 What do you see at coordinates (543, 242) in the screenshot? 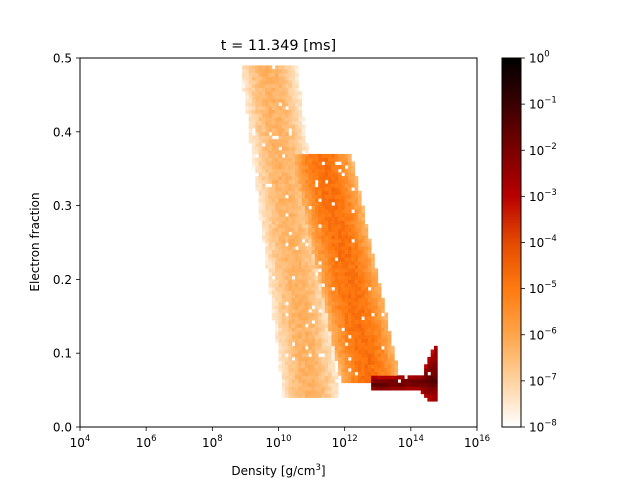
I see `colorbar-tick-label: 10−4` at bounding box center [543, 242].